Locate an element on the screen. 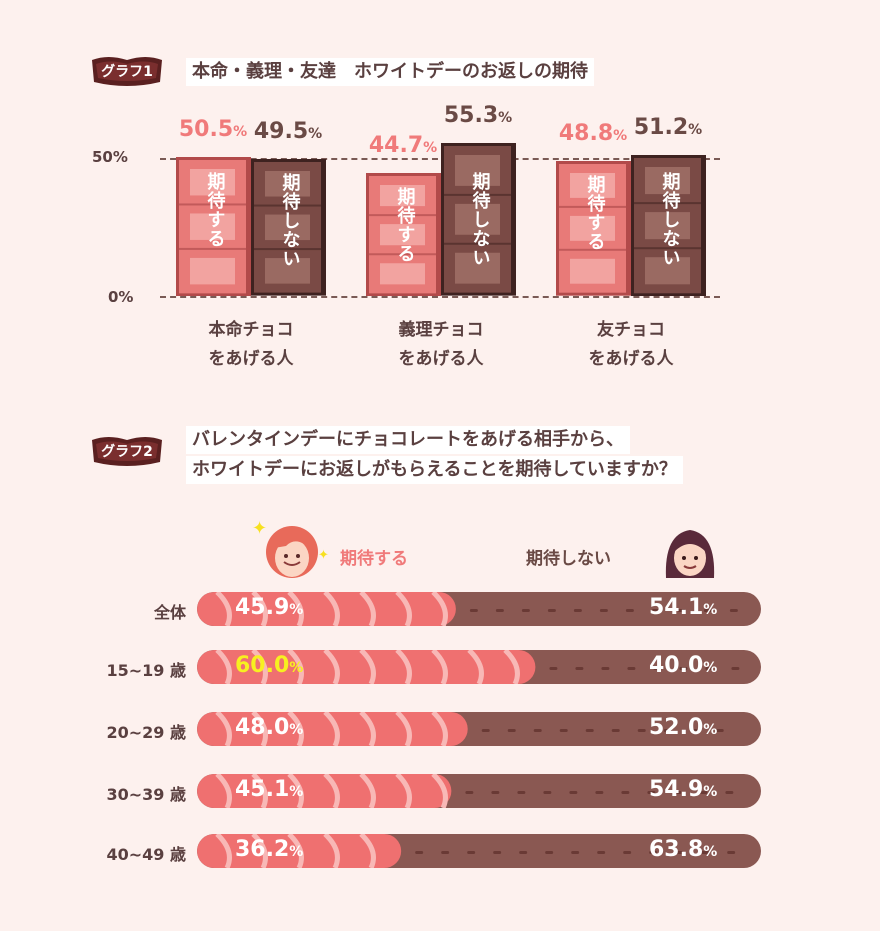  bar-label-expect-0: 期待する is located at coordinates (215, 210).